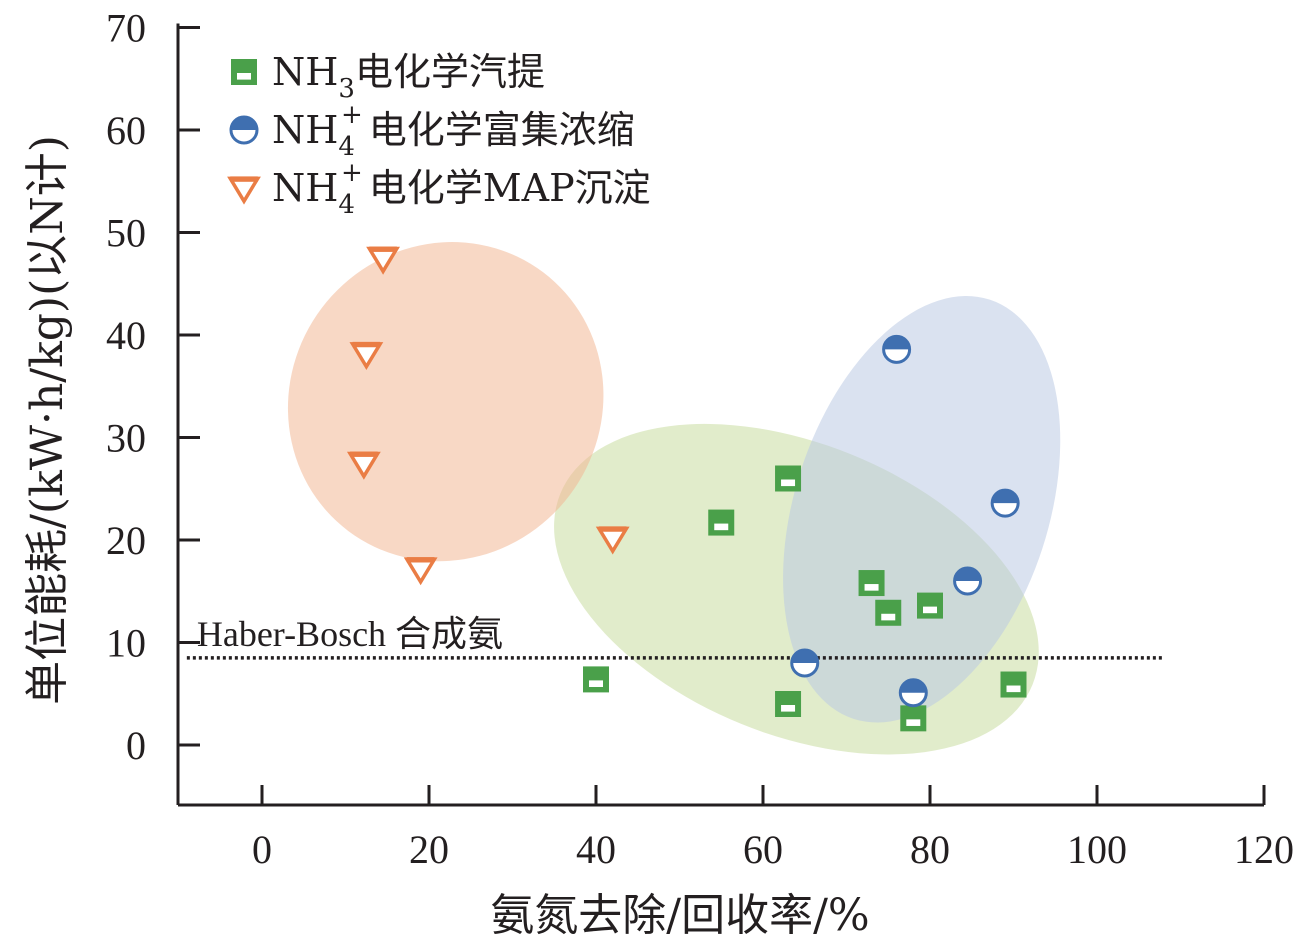  Describe the element at coordinates (429, 849) in the screenshot. I see `x-tick-label: 20` at that location.